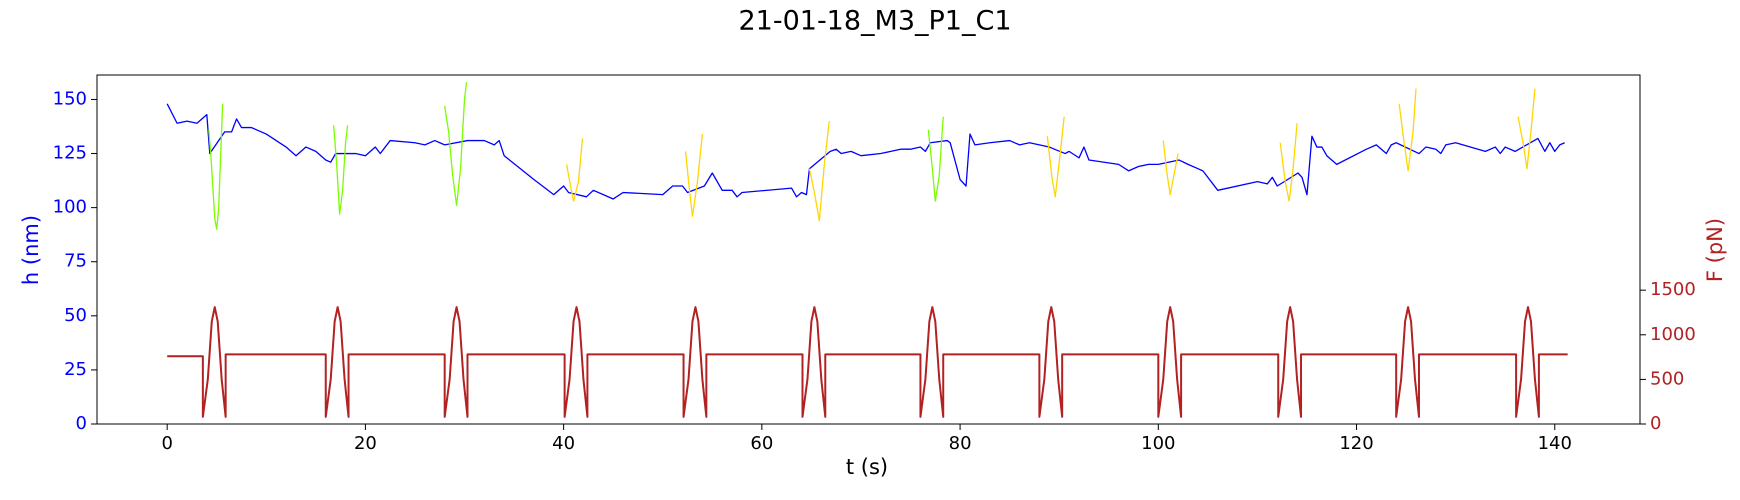  I want to click on x-tick-label: 120, so click(1356, 443).